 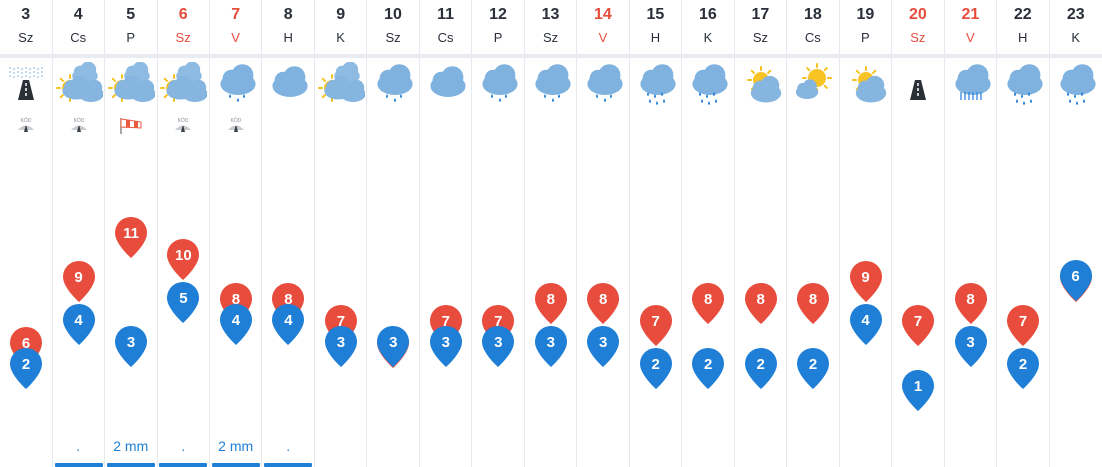 What do you see at coordinates (236, 233) in the screenshot?
I see `day-column: 7 V KÖD 8 4 2 mm` at bounding box center [236, 233].